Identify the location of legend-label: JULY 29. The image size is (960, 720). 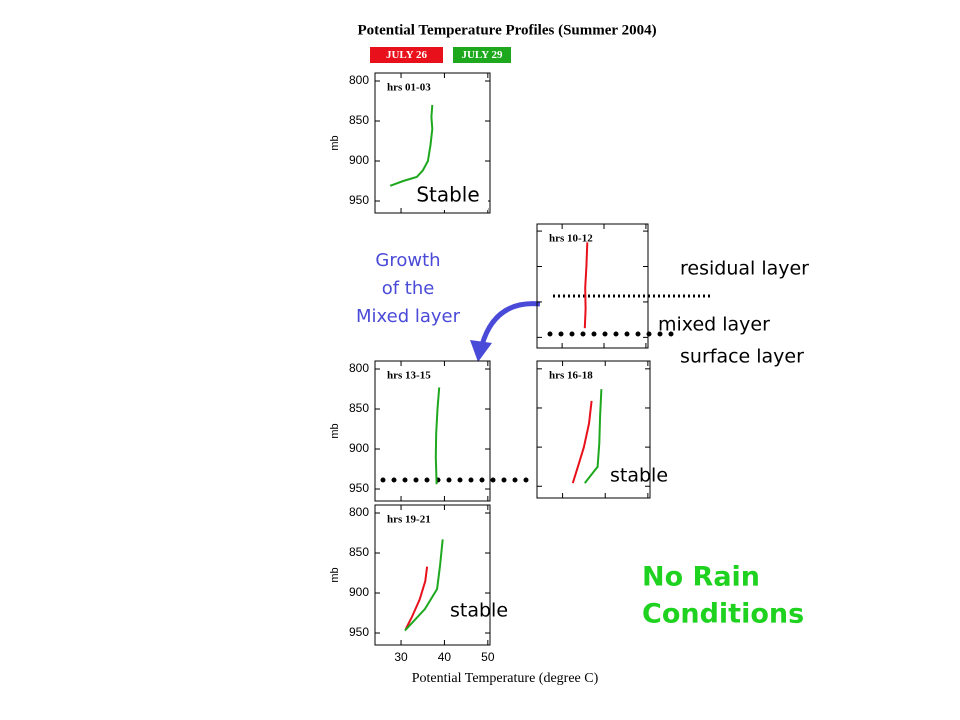
(482, 55).